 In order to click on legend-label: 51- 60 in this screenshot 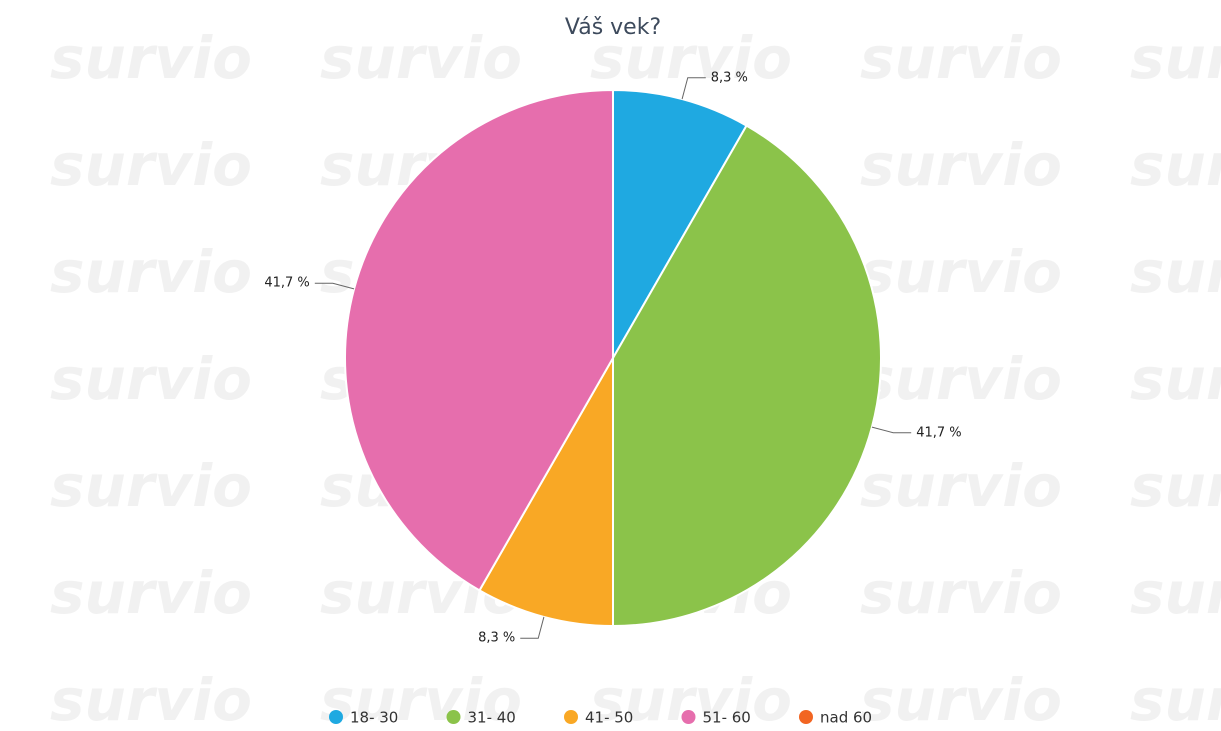, I will do `click(727, 718)`.